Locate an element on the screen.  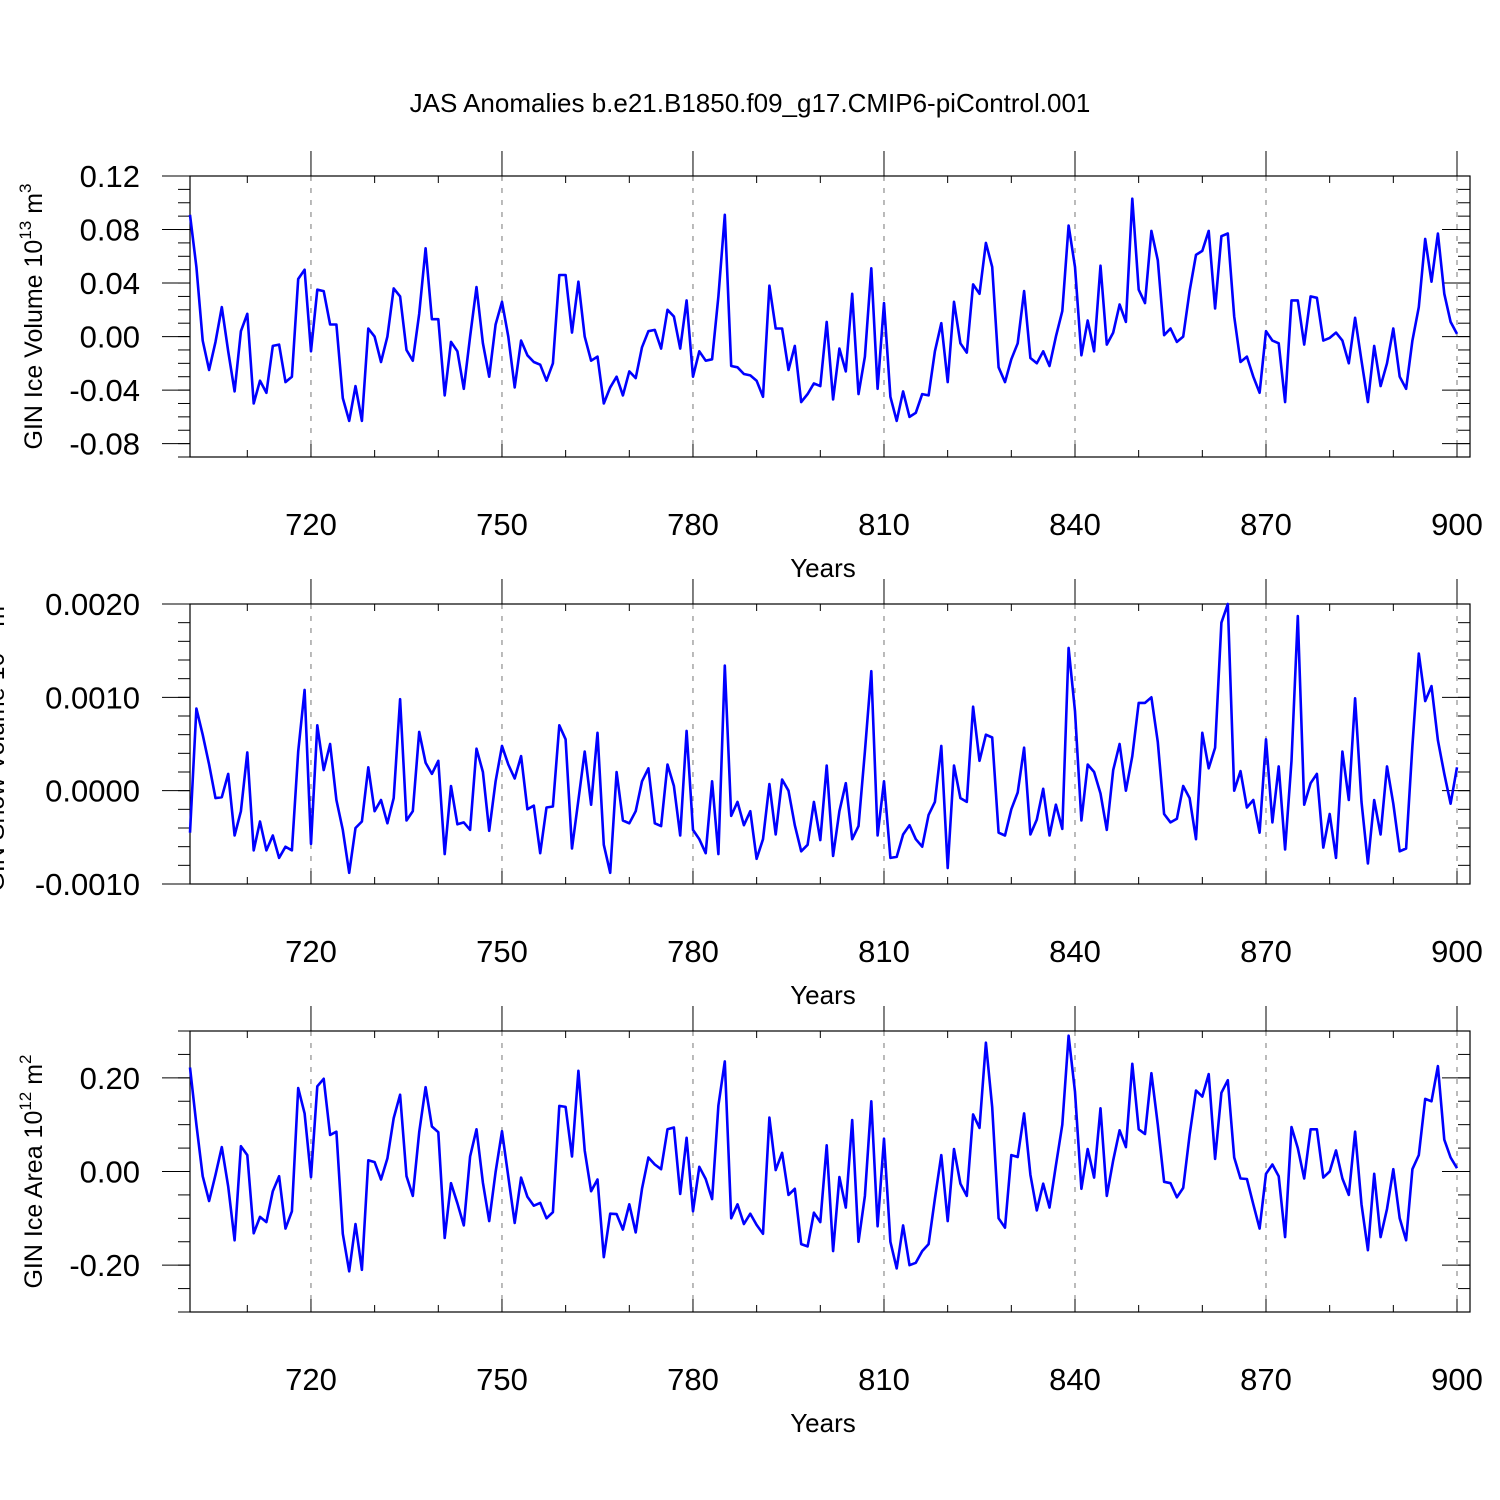
x-tick-label: 900 is located at coordinates (1457, 524).